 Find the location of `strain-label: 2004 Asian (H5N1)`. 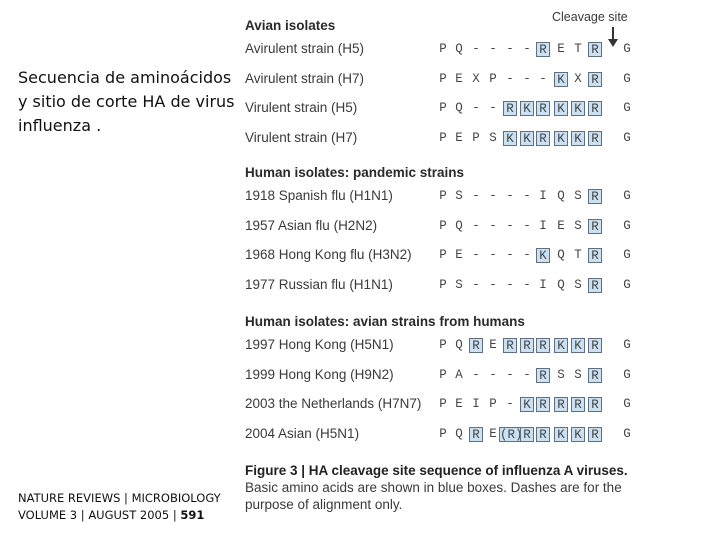

strain-label: 2004 Asian (H5N1) is located at coordinates (302, 434).